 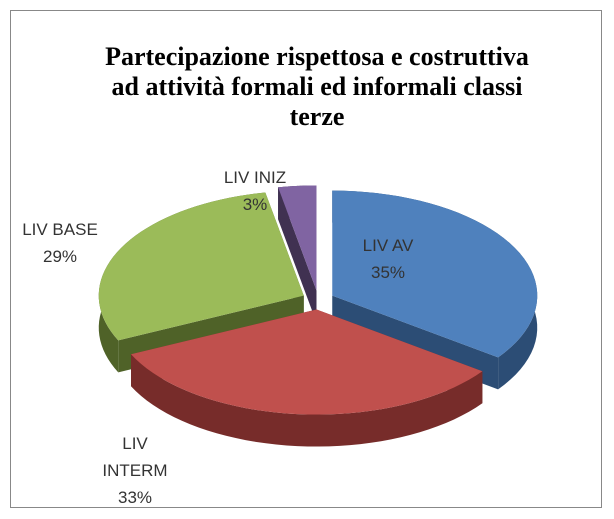 What do you see at coordinates (135, 457) in the screenshot?
I see `data-label: LIV INTERM` at bounding box center [135, 457].